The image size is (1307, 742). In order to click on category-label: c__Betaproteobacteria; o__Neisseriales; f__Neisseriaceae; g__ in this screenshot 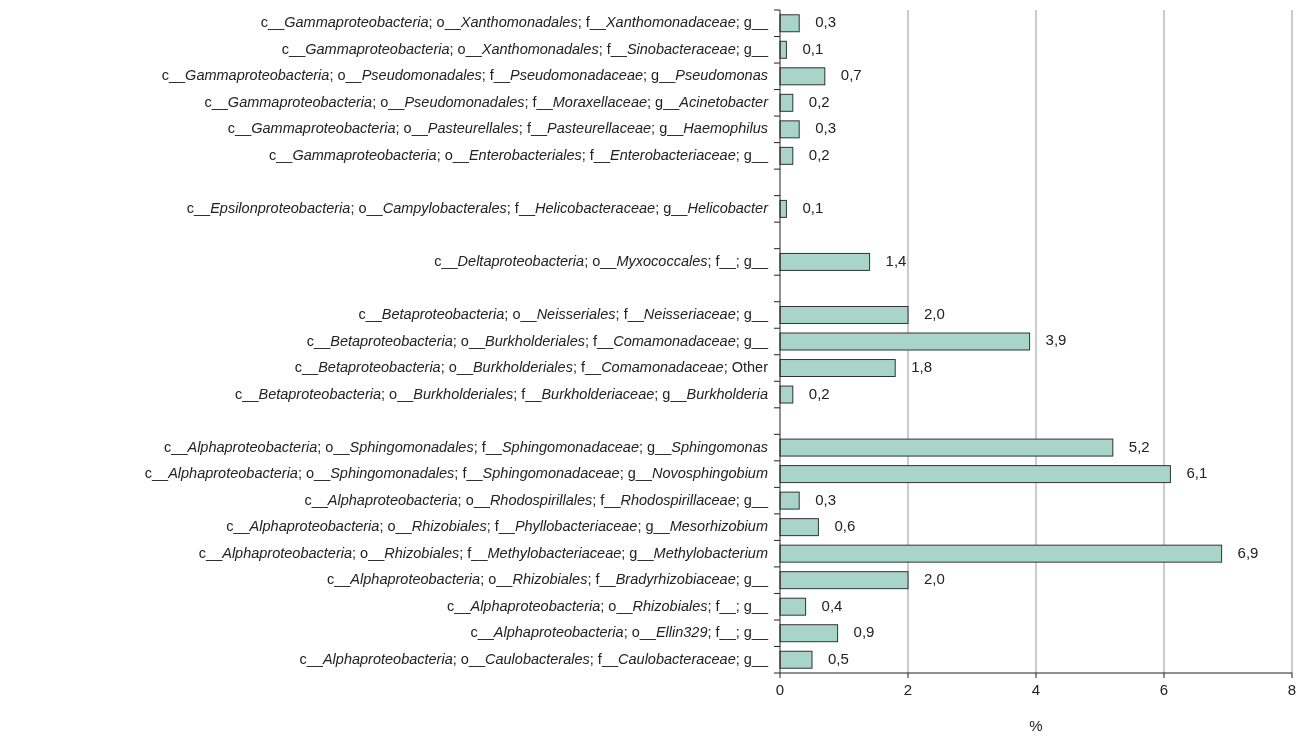, I will do `click(563, 313)`.